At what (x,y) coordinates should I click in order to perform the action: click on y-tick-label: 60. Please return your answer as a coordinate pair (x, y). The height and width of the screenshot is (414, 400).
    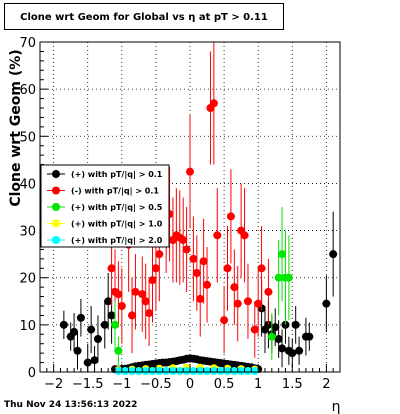
    Looking at the image, I should click on (27, 90).